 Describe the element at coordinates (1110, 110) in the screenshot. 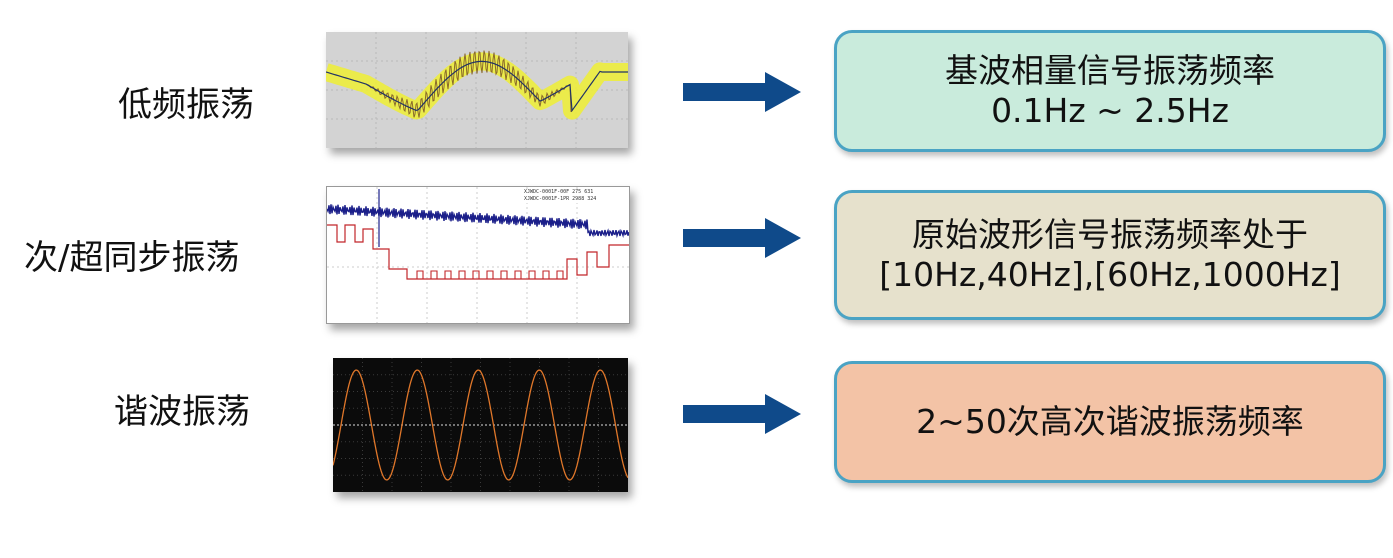

I see `info-box-line-2: 0.1Hz ~ 2.5Hz` at that location.